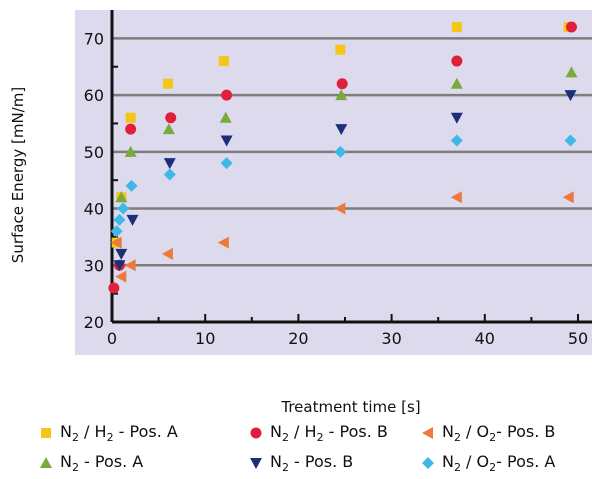  I want to click on legend-item: N2 - Pos. B, so click(334, 463).